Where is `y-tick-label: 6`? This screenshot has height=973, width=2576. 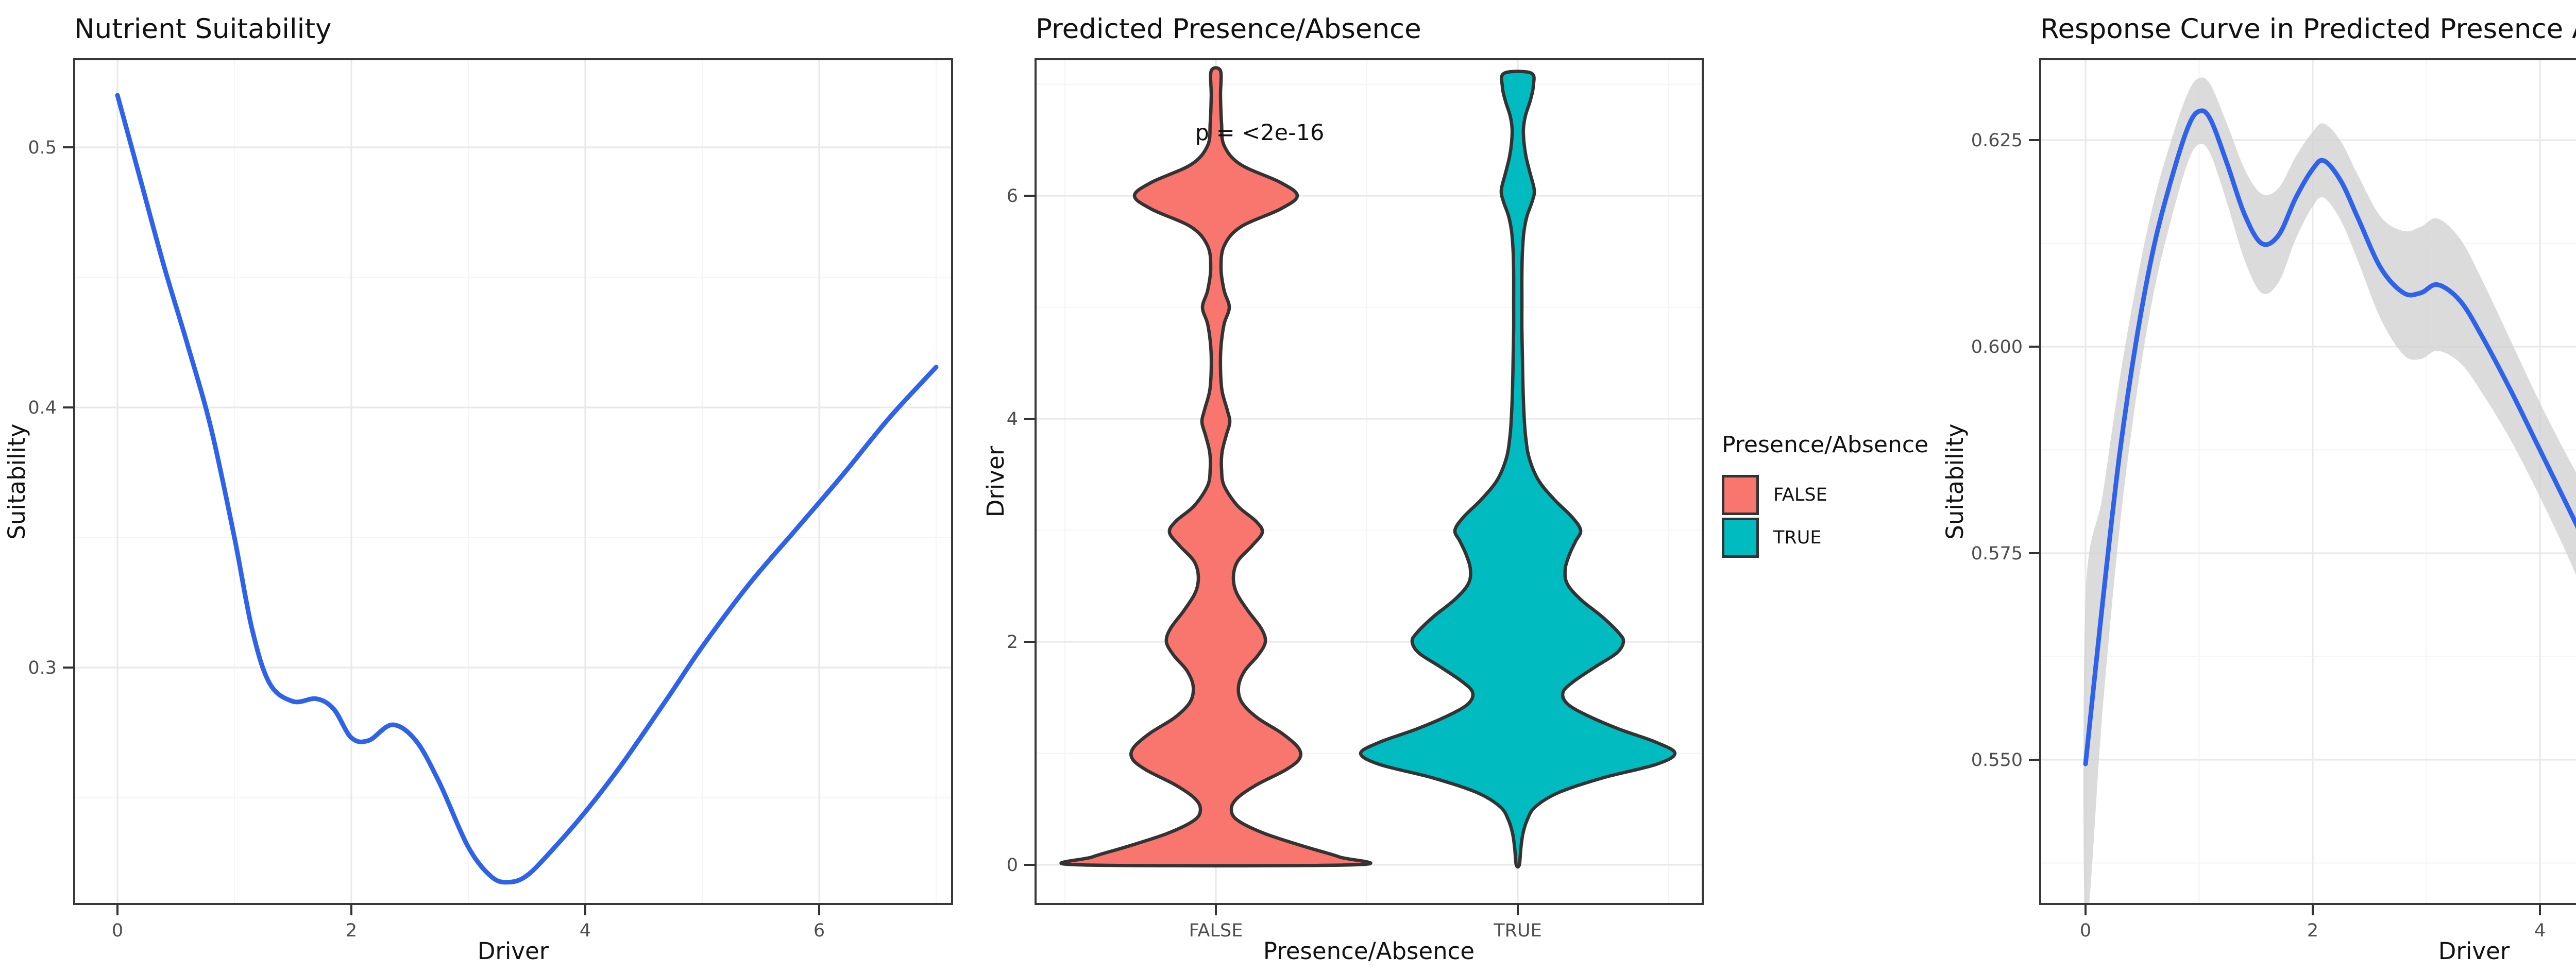 y-tick-label: 6 is located at coordinates (1012, 197).